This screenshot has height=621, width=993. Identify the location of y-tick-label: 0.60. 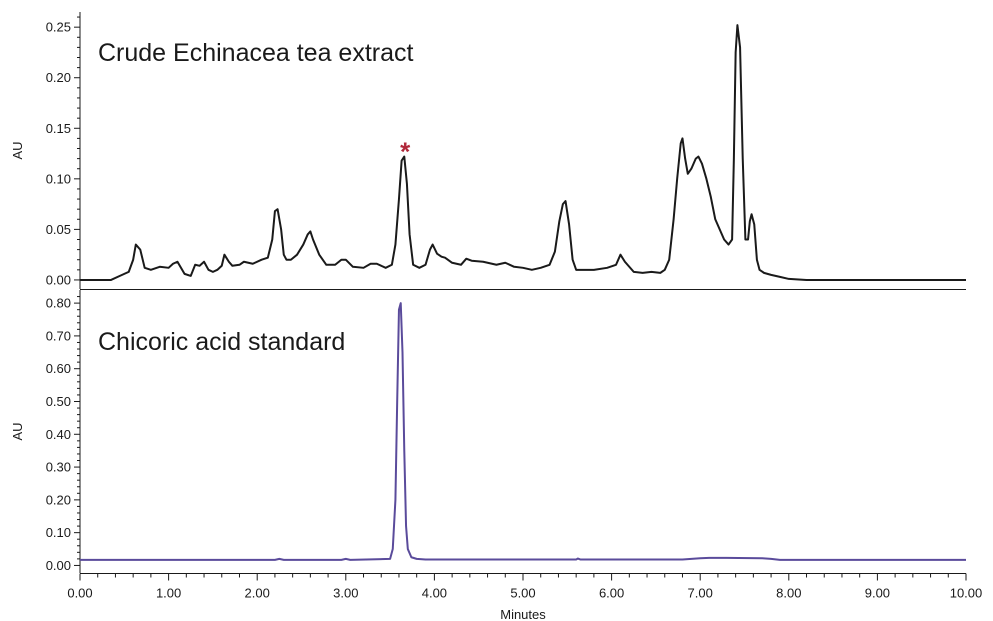
(58, 368).